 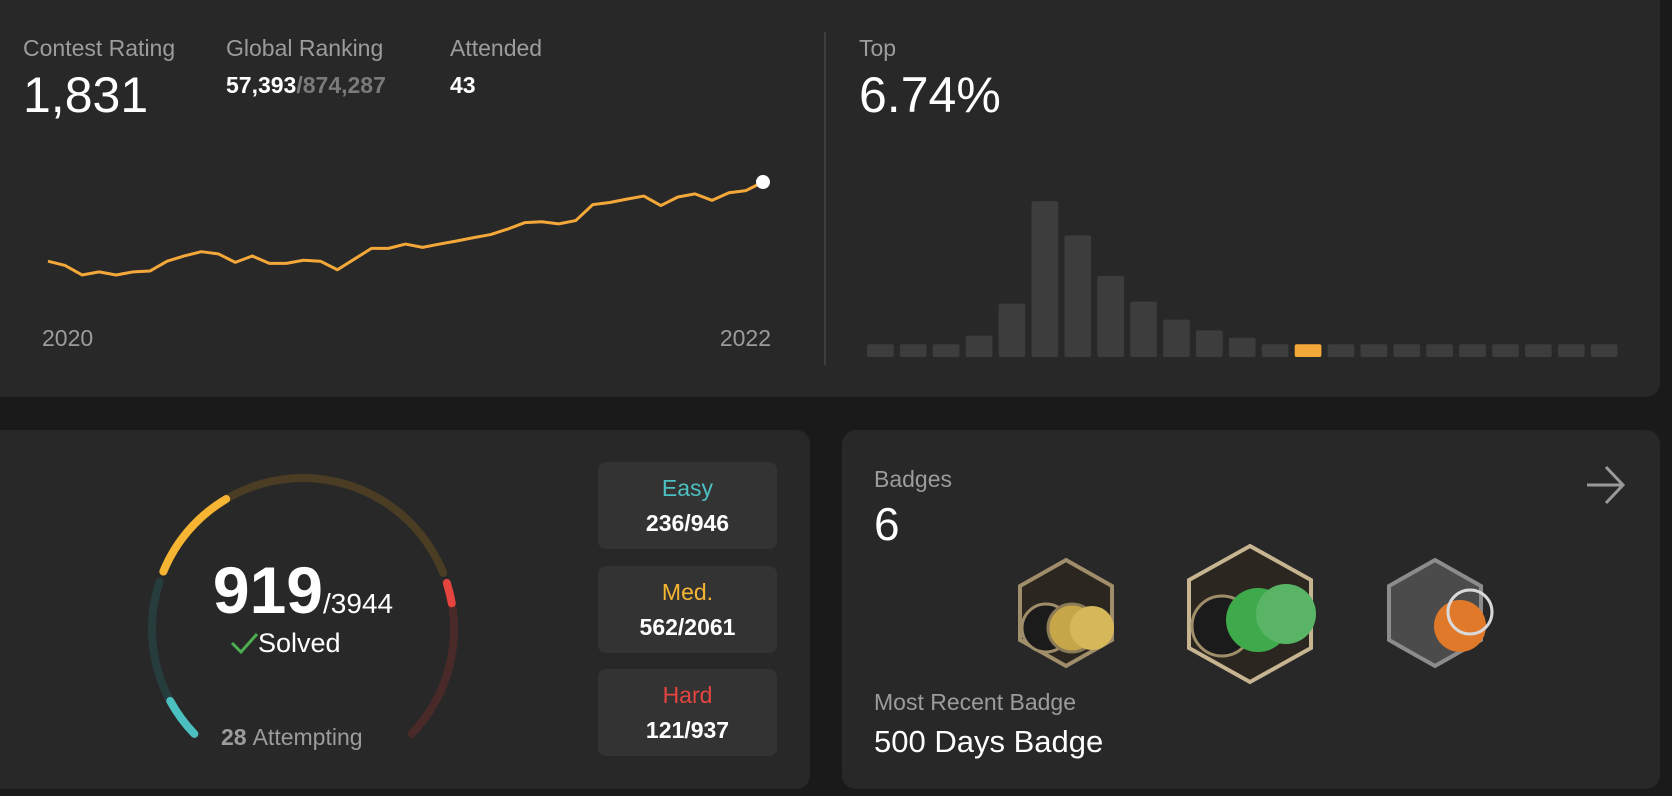 What do you see at coordinates (745, 338) in the screenshot?
I see `x-label: 2022` at bounding box center [745, 338].